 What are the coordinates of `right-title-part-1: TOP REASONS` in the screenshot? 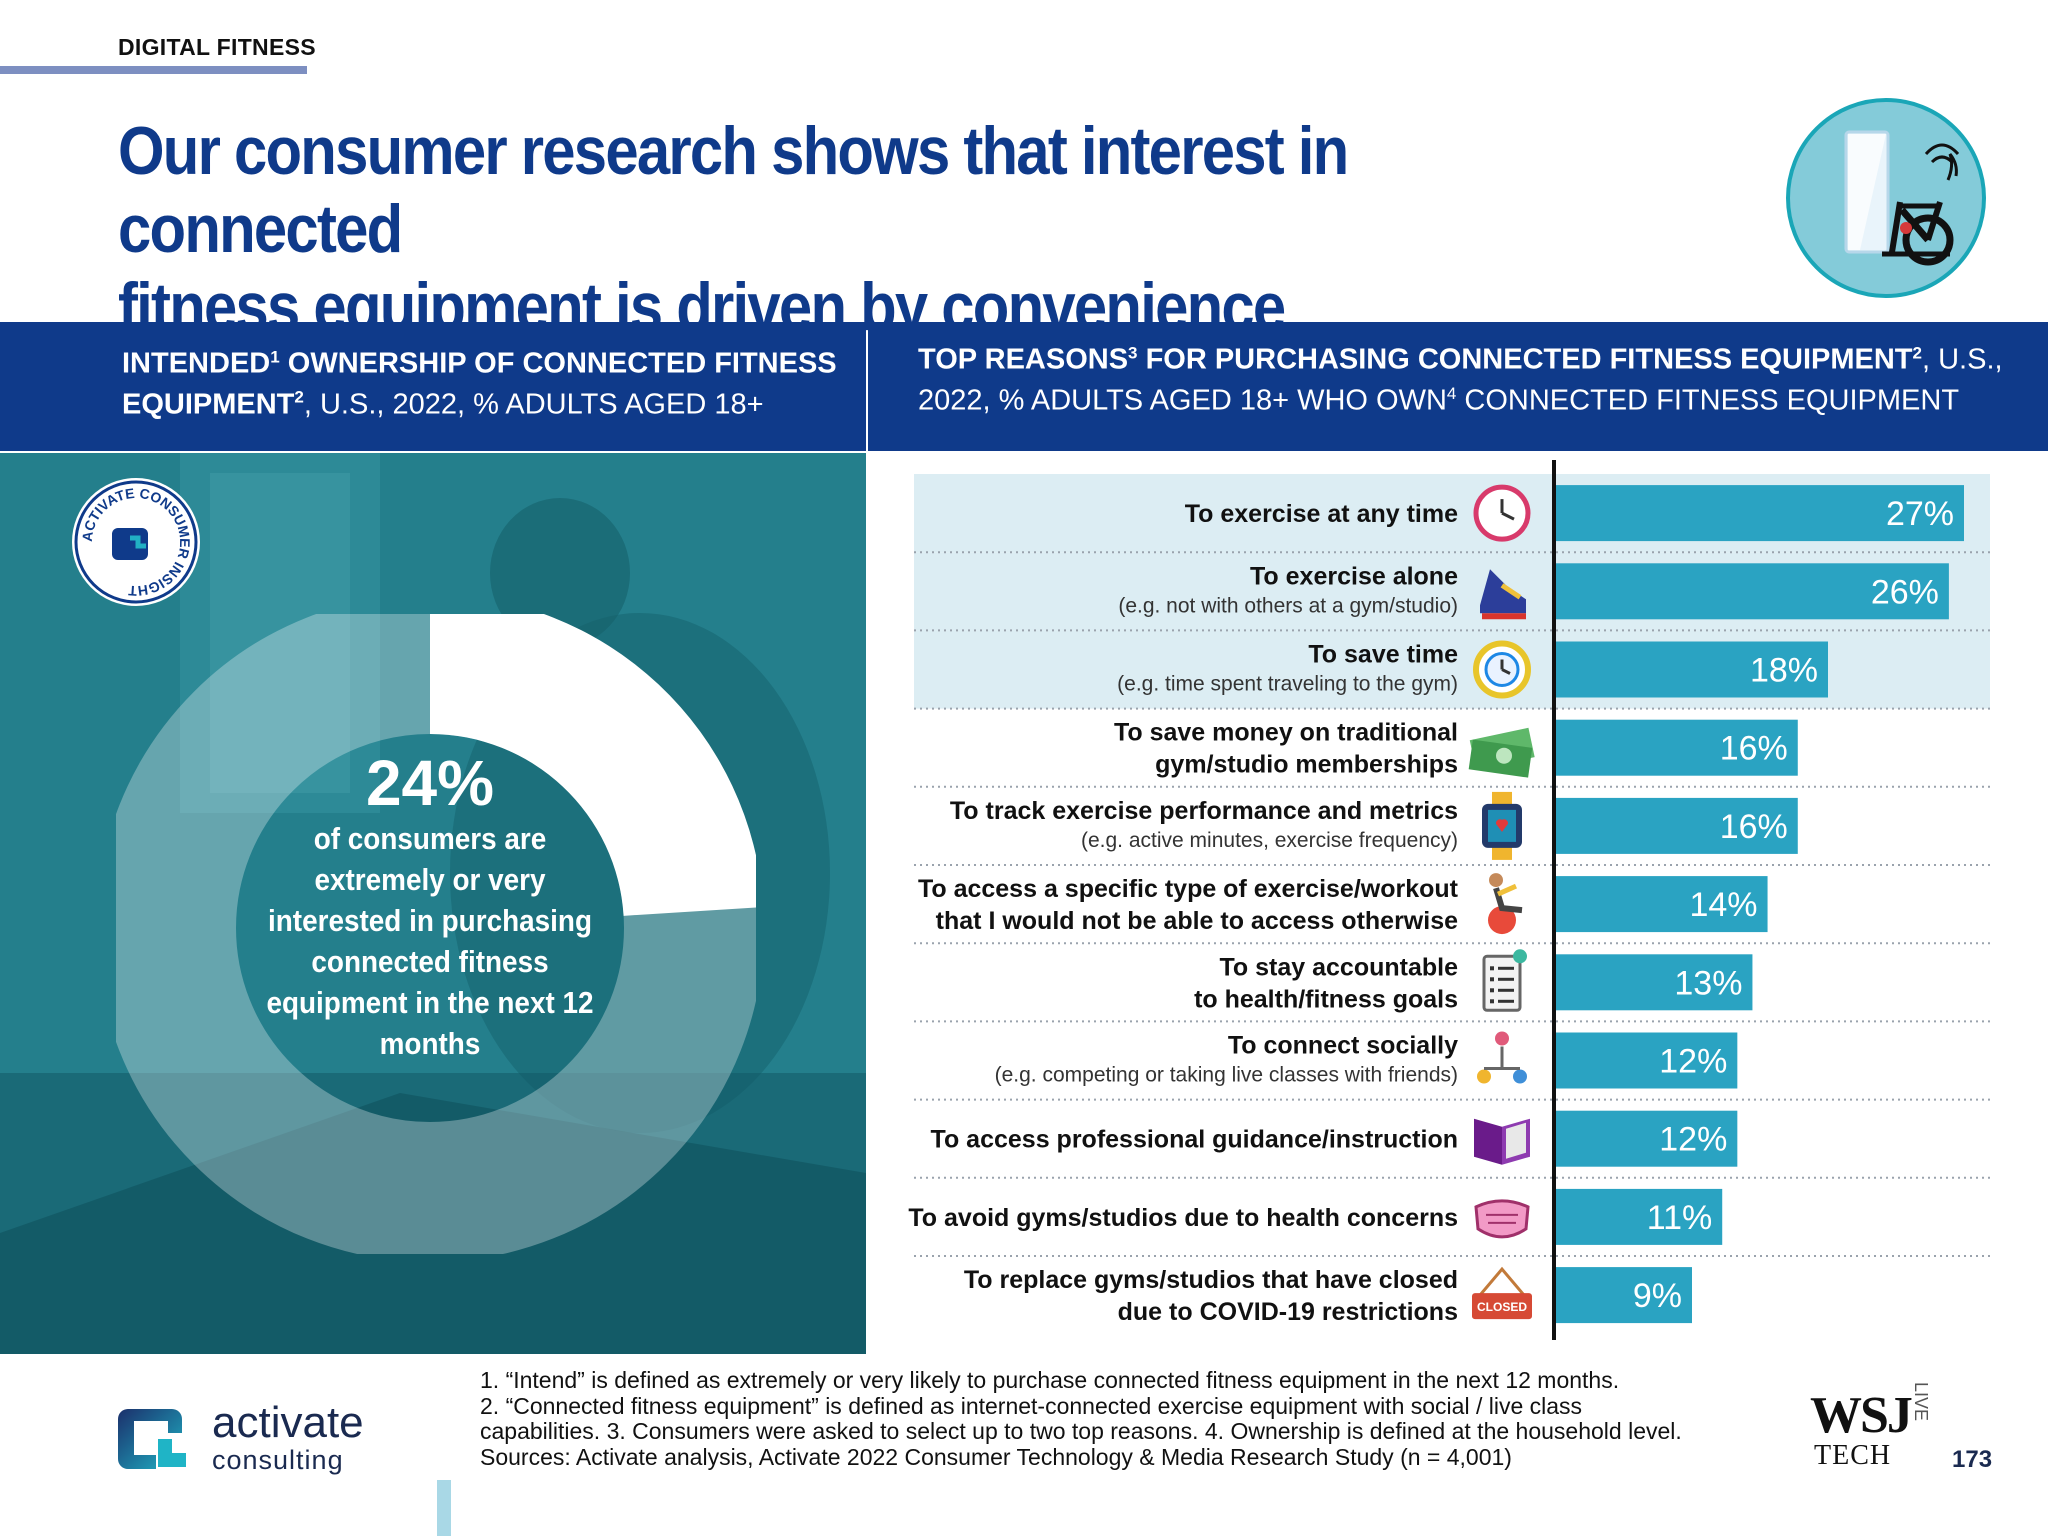 It's located at (1023, 359).